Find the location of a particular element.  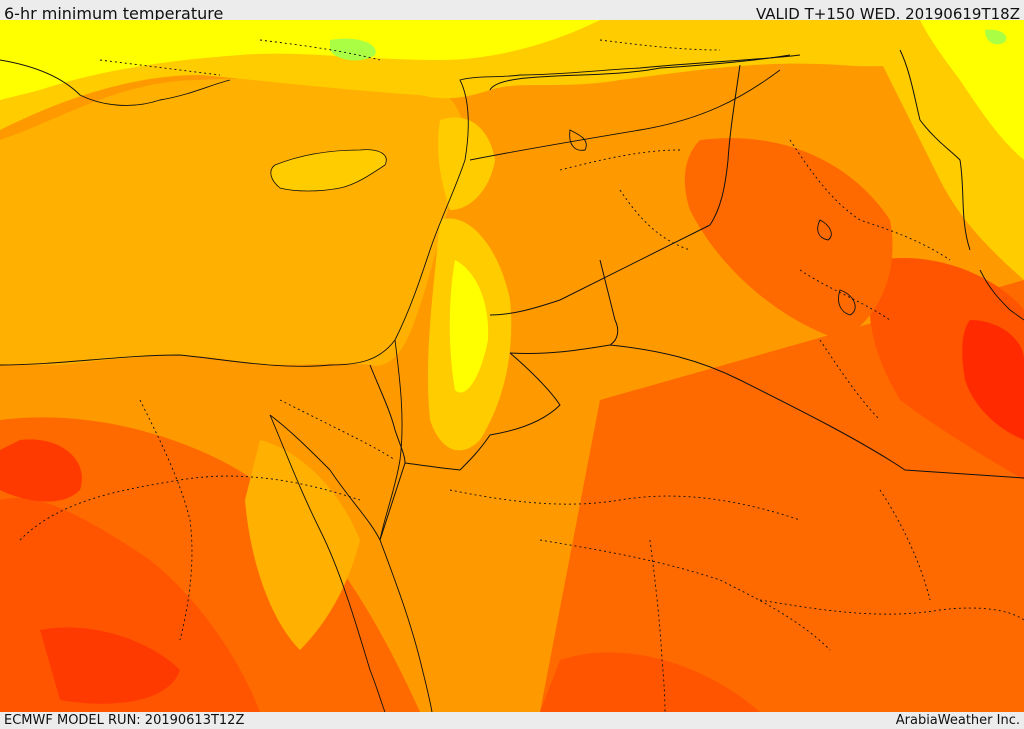

field-sinai-amber is located at coordinates (302, 545).